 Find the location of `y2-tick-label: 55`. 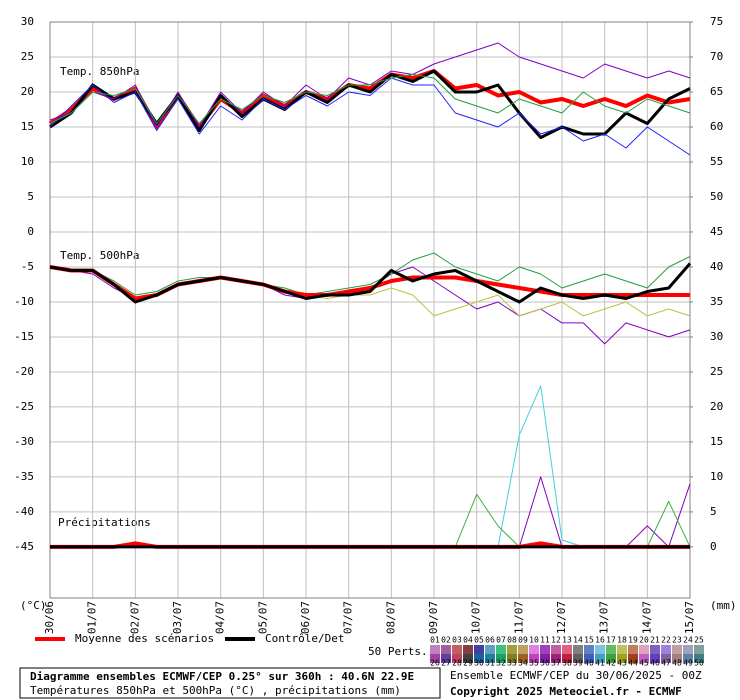

y2-tick-label: 55 is located at coordinates (716, 161).